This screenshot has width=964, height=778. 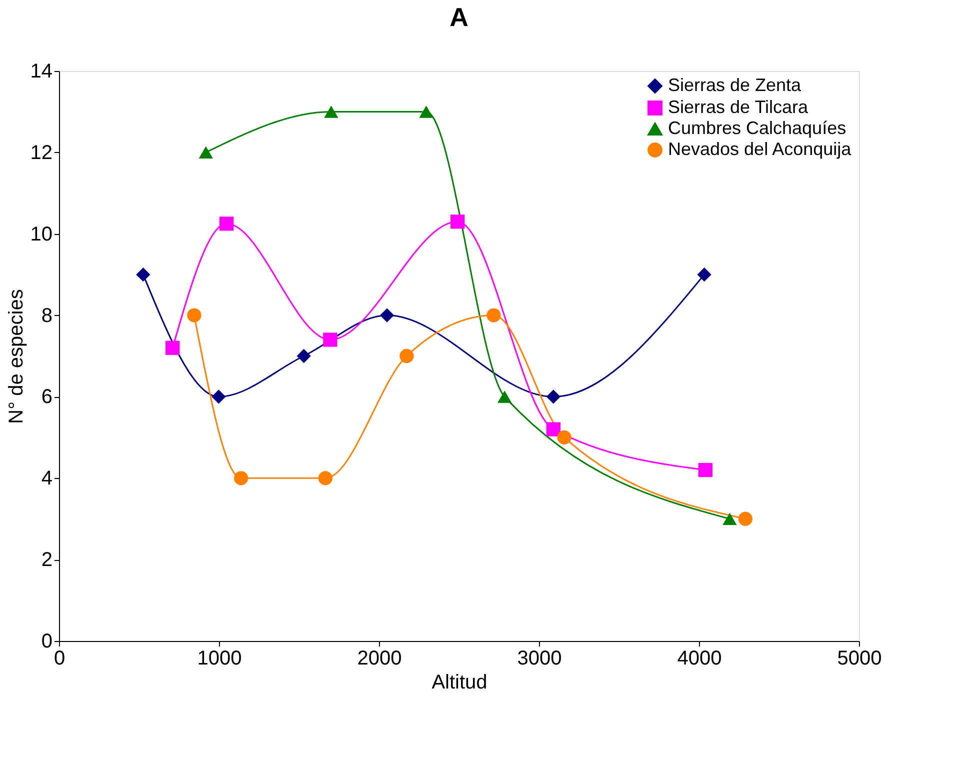 I want to click on legend-label: Sierras de Zenta, so click(x=735, y=85).